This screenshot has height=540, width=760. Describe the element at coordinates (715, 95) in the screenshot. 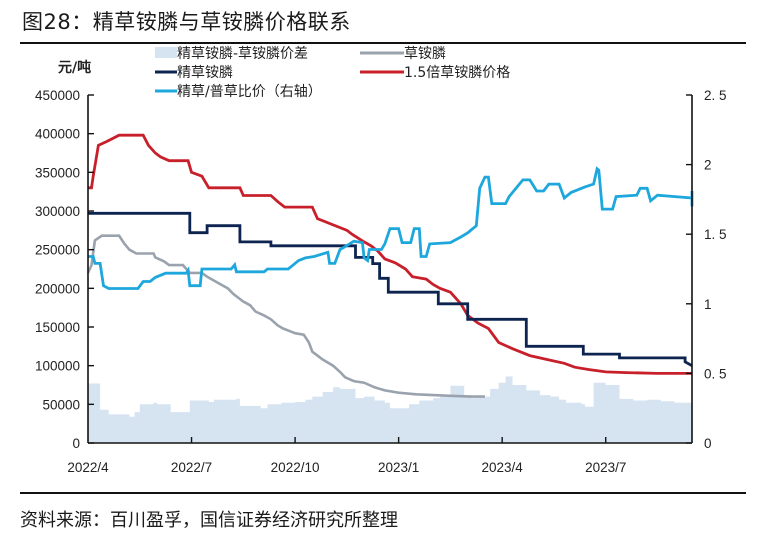

I see `y2-tick-label: 2. 5` at that location.